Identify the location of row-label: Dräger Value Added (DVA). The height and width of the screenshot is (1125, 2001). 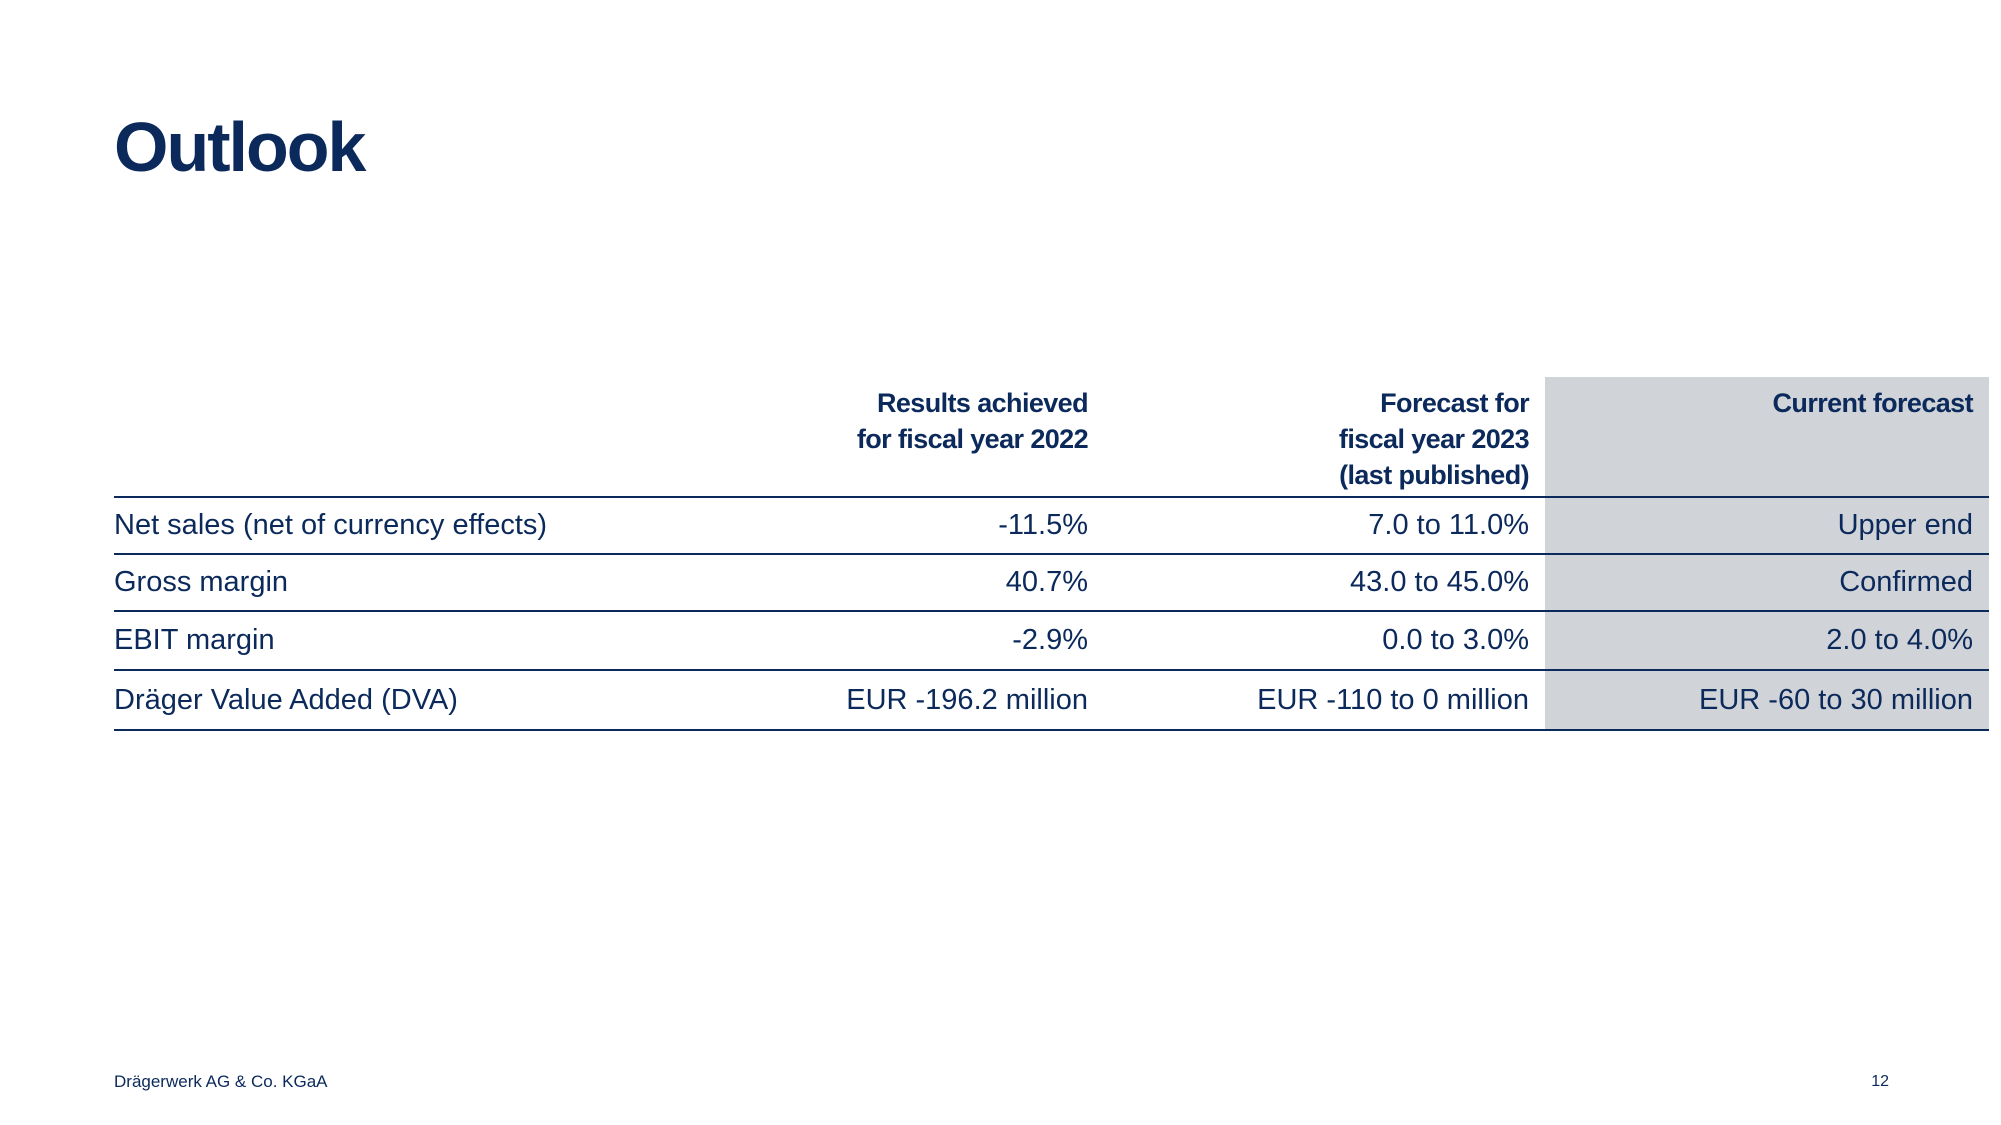
(389, 700).